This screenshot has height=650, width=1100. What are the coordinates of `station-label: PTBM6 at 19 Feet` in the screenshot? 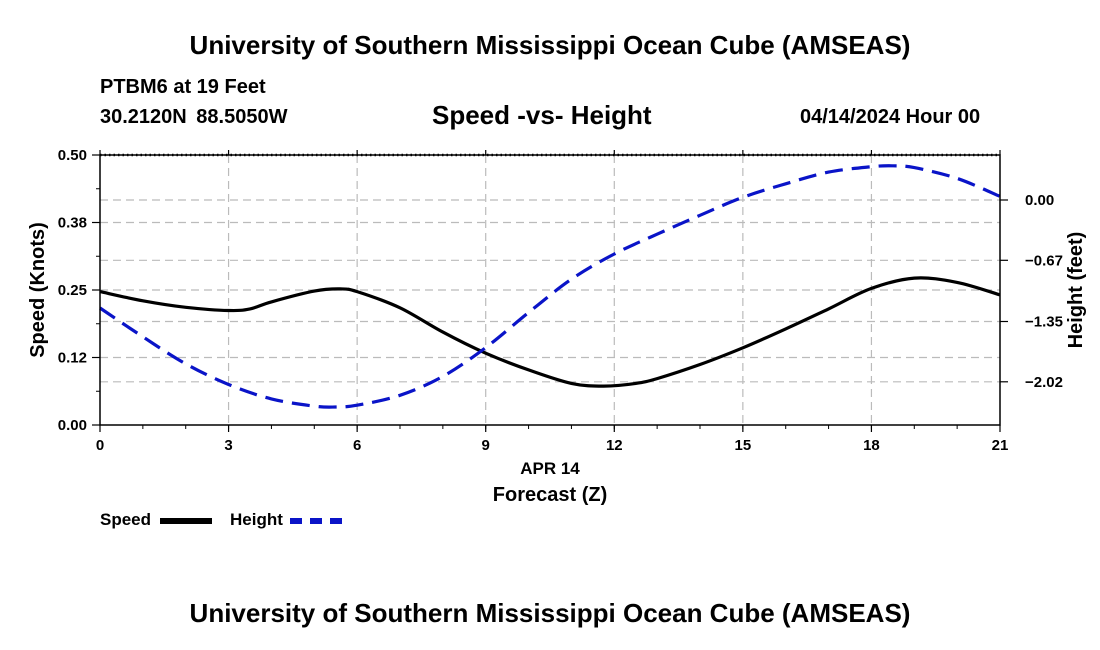 It's located at (183, 87).